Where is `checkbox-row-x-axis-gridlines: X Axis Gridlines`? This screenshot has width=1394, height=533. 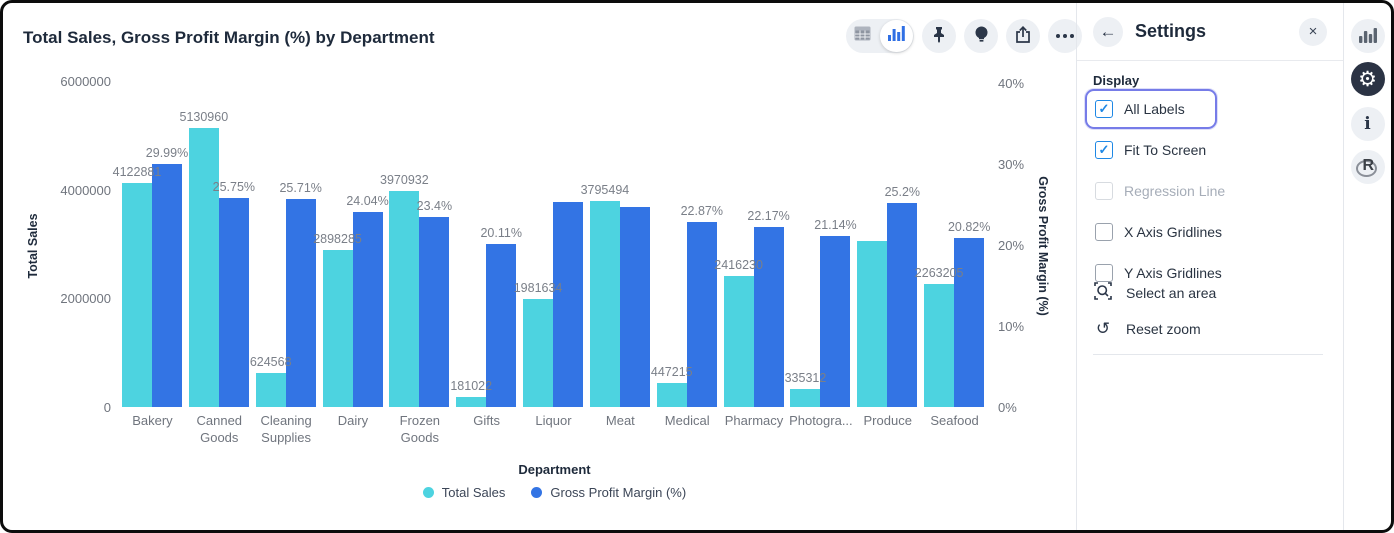
checkbox-row-x-axis-gridlines: X Axis Gridlines is located at coordinates (1210, 232).